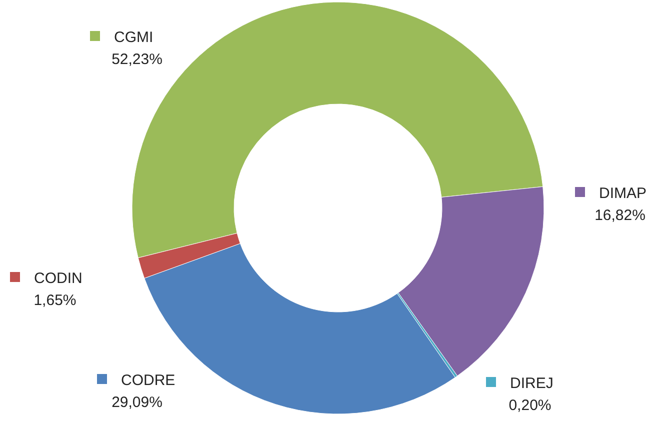 This screenshot has width=649, height=421. I want to click on data-label: 52,23%, so click(137, 59).